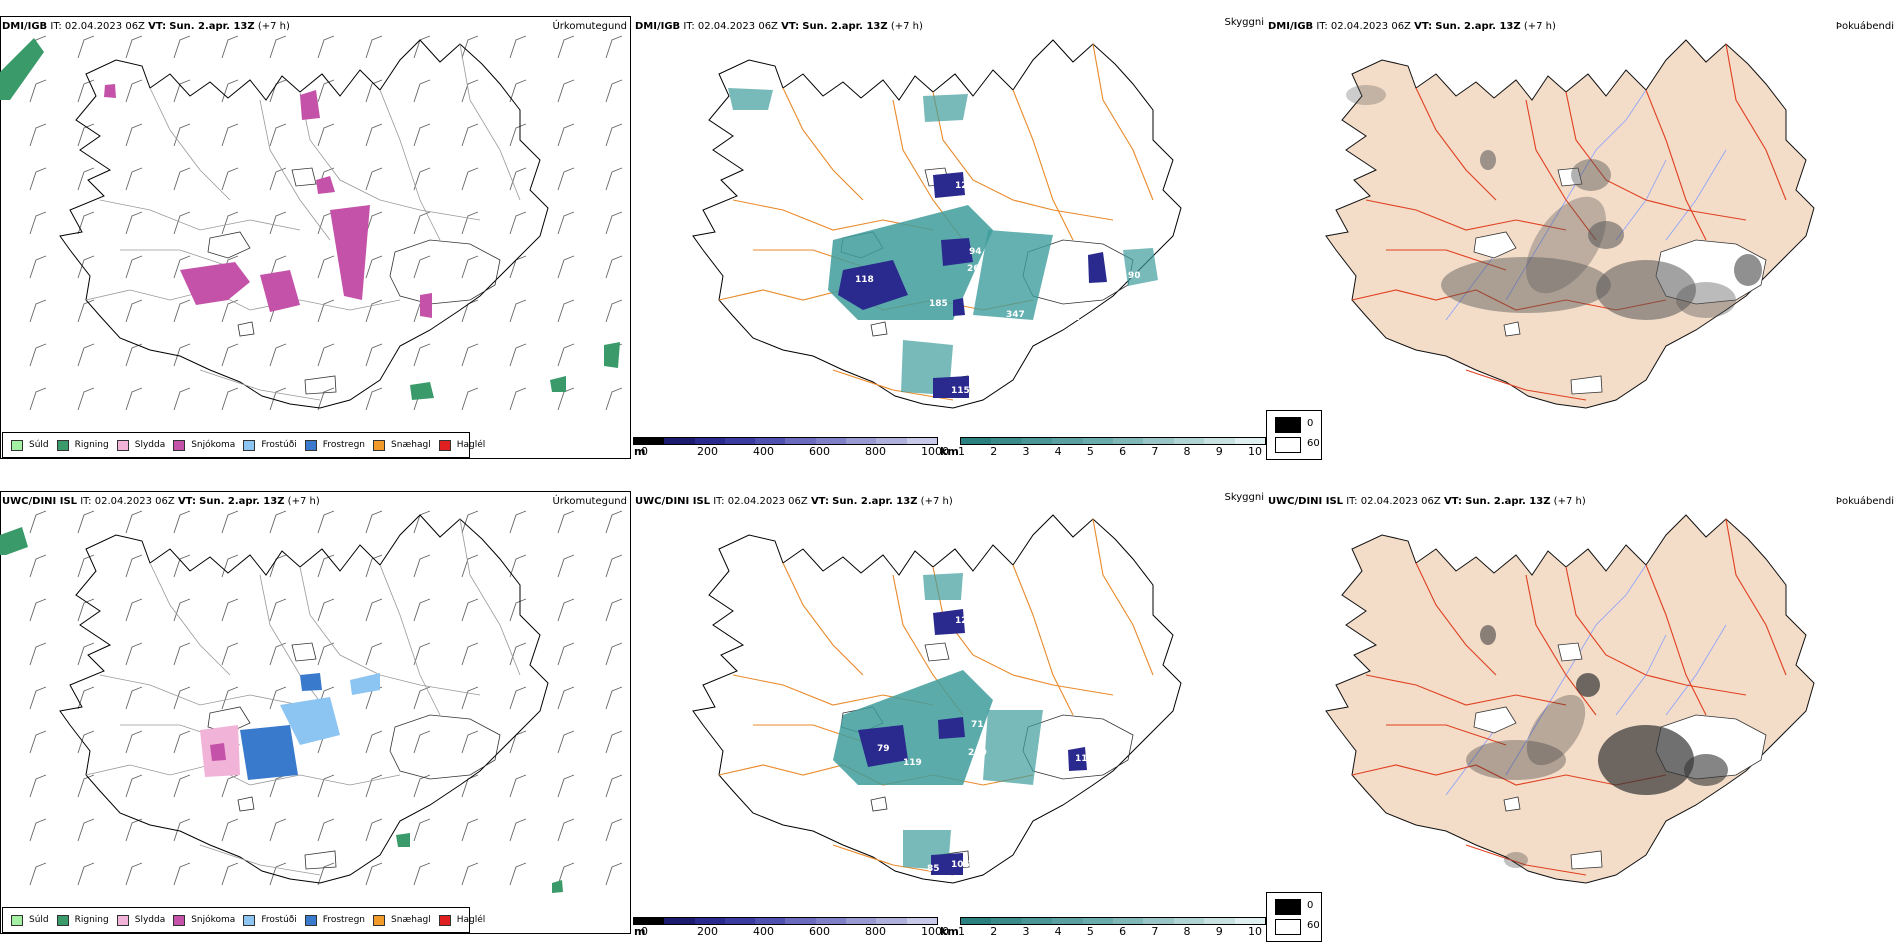  What do you see at coordinates (1026, 451) in the screenshot?
I see `colorbar-tick: 3` at bounding box center [1026, 451].